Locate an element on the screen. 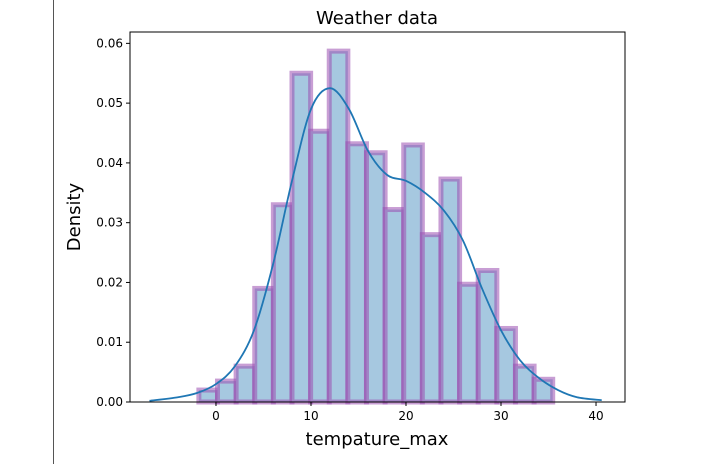 Image resolution: width=715 pixels, height=464 pixels. y-axis-label: Density is located at coordinates (74, 216).